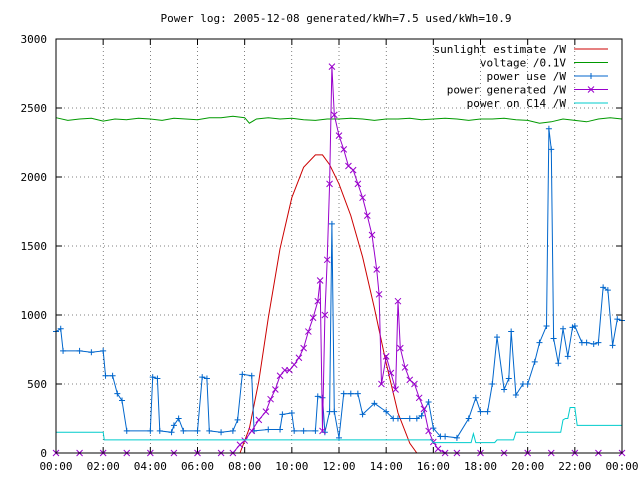 The height and width of the screenshot is (480, 640). I want to click on x-tick-label: 04:00, so click(150, 466).